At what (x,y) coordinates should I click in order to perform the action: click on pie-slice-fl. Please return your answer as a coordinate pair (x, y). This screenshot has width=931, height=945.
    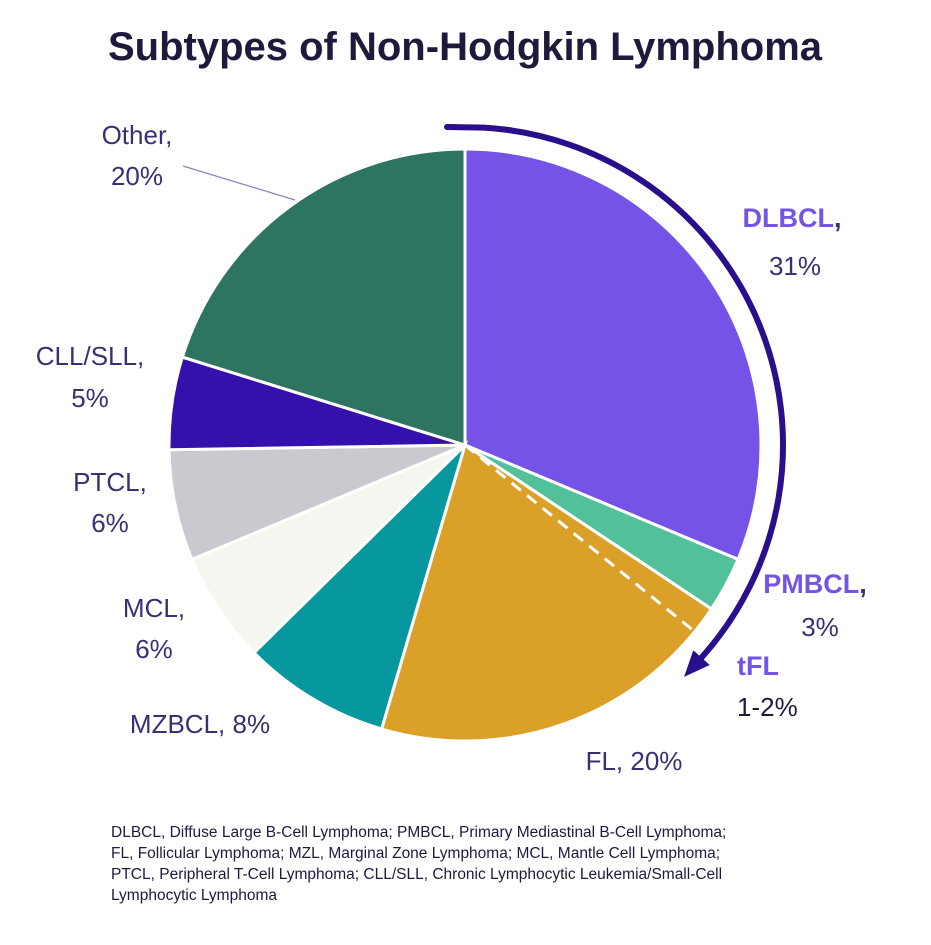
    Looking at the image, I should click on (546, 592).